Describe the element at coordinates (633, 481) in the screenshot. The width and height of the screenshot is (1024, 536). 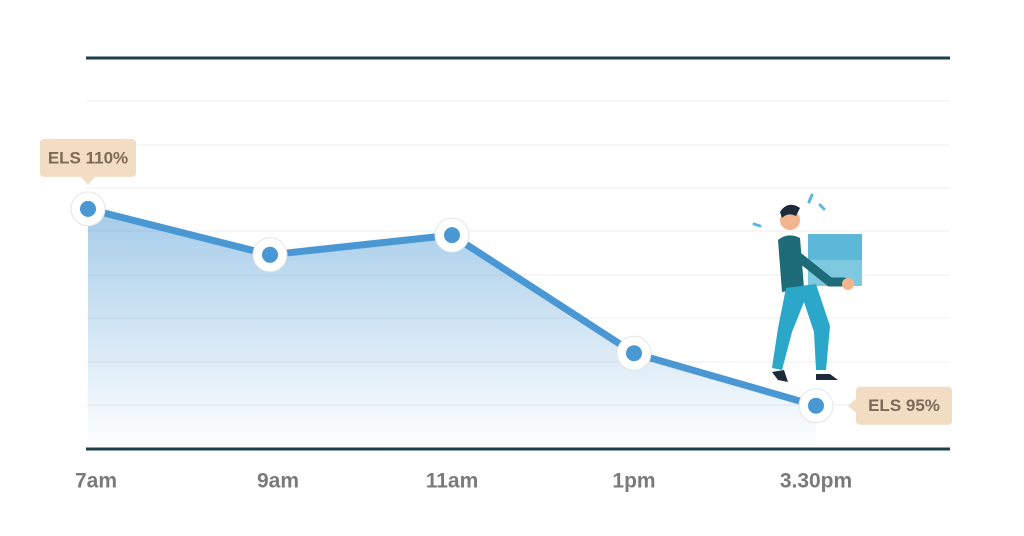
I see `x-tick-label: 1pm` at that location.